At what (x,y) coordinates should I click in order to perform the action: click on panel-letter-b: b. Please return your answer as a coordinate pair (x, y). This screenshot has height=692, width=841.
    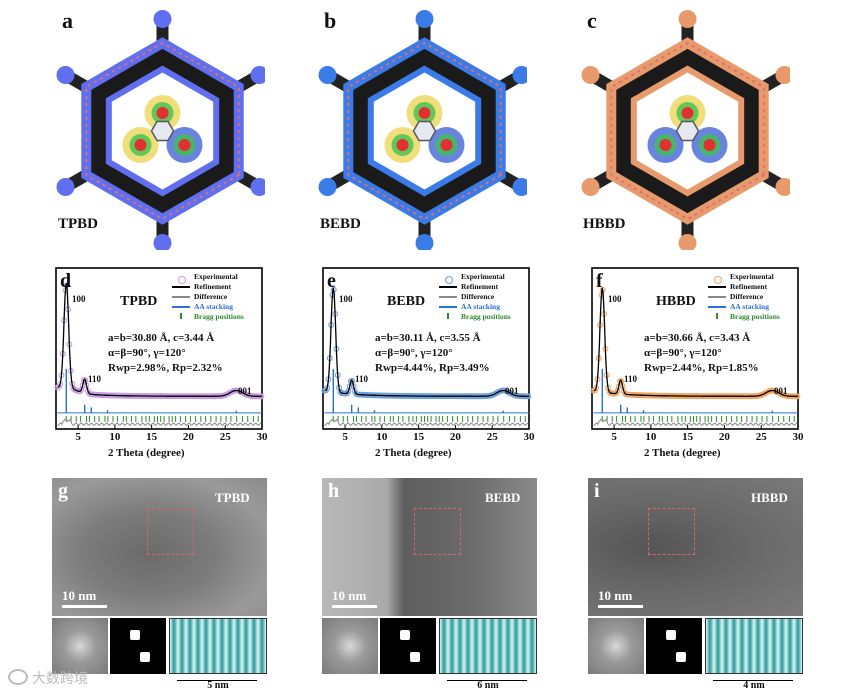
    Looking at the image, I should click on (330, 20).